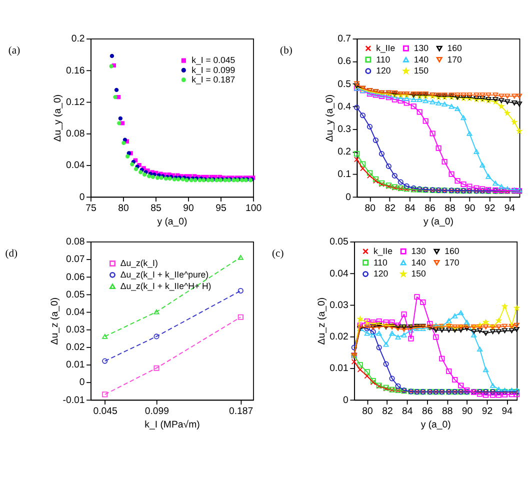  Describe the element at coordinates (214, 60) in the screenshot. I see `legend-label: k_I = 0.045` at that location.